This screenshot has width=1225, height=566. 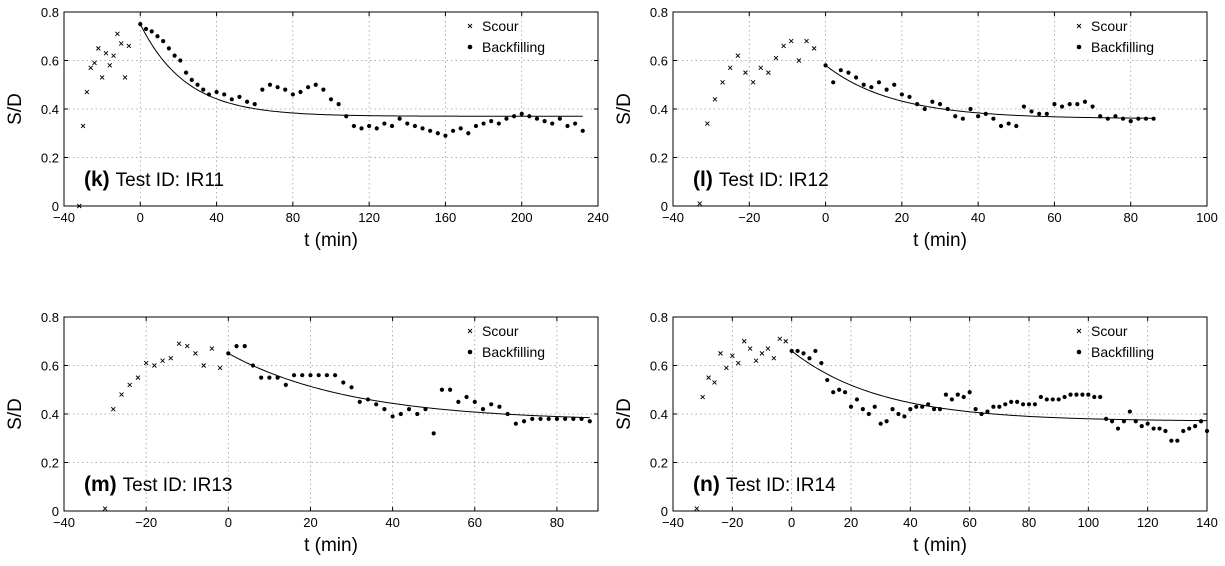 What do you see at coordinates (664, 511) in the screenshot?
I see `y-tick-label: 0` at bounding box center [664, 511].